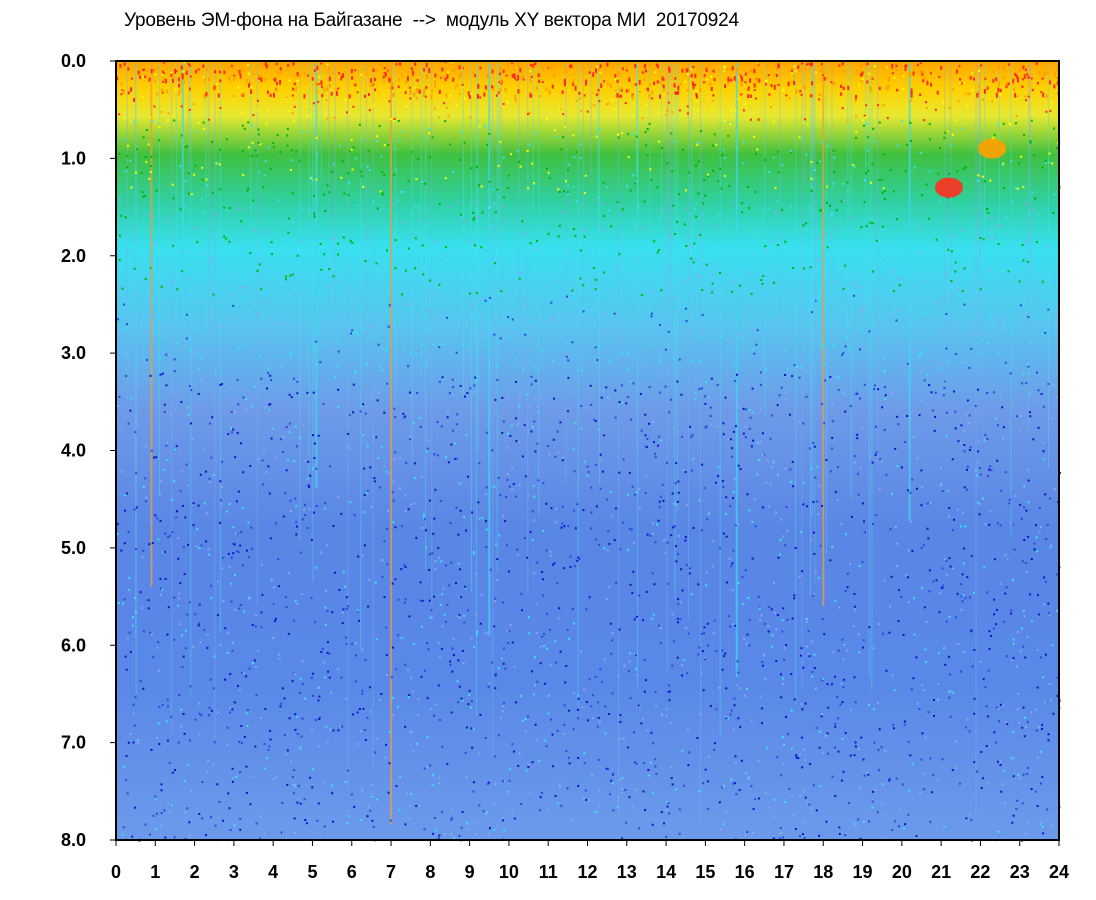  What do you see at coordinates (73, 548) in the screenshot?
I see `y-tick-label: 5.0` at bounding box center [73, 548].